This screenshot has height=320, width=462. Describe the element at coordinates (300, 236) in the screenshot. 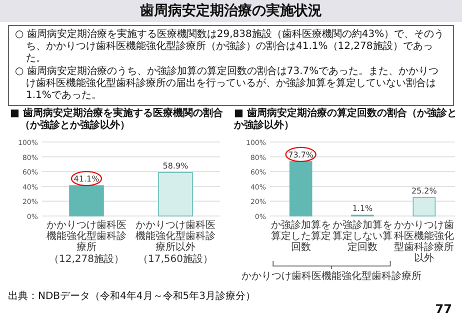

I see `x-tick-label: か強診加算を算定した算定回数` at that location.